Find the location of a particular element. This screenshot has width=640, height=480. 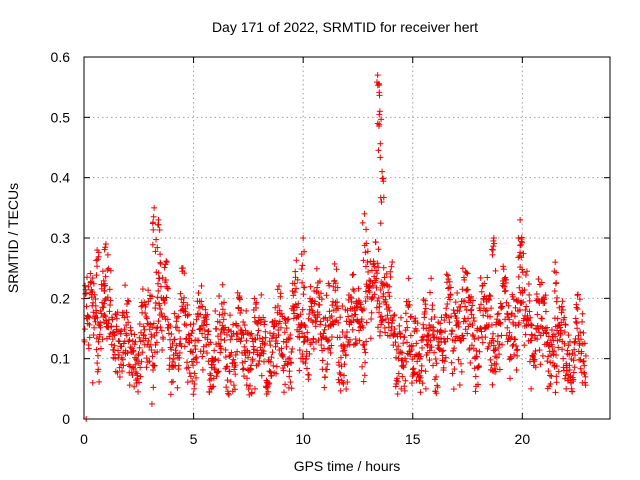

x-axis-label: GPS time / hours is located at coordinates (347, 466).